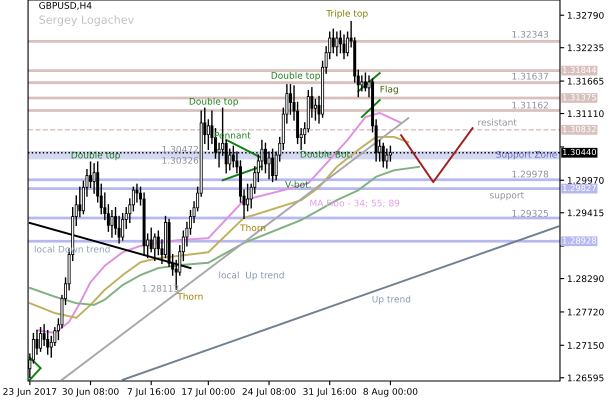 The width and height of the screenshot is (610, 400). Describe the element at coordinates (579, 152) in the screenshot. I see `ref-line-label: 1.30440` at that location.